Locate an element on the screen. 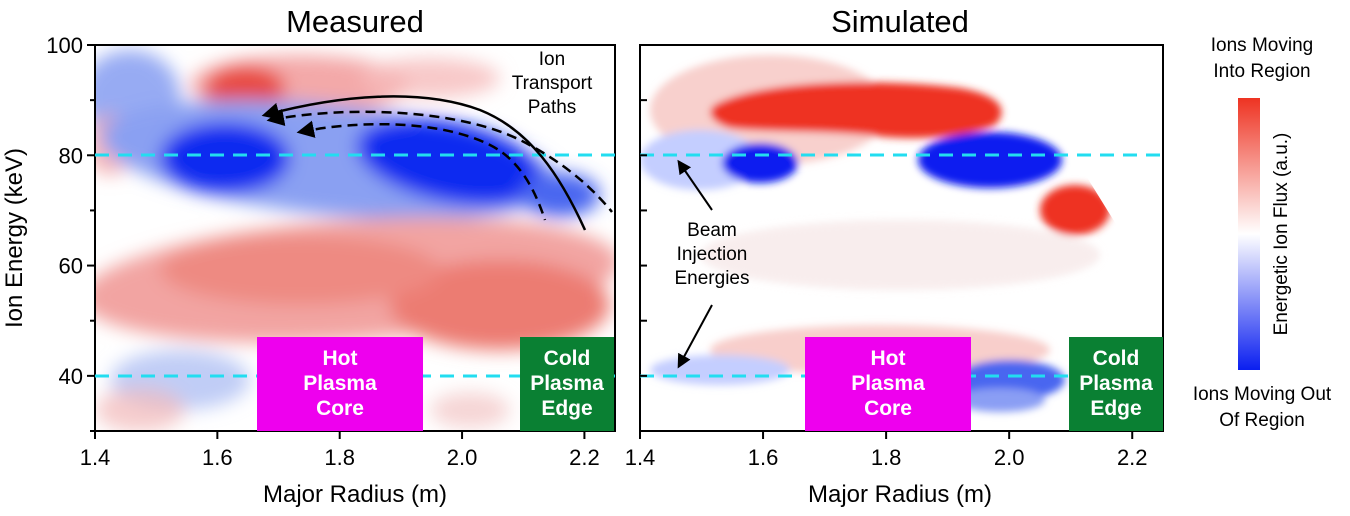 The width and height of the screenshot is (1350, 516). colorbar-top-label: Ions Moving Into Region is located at coordinates (1262, 58).